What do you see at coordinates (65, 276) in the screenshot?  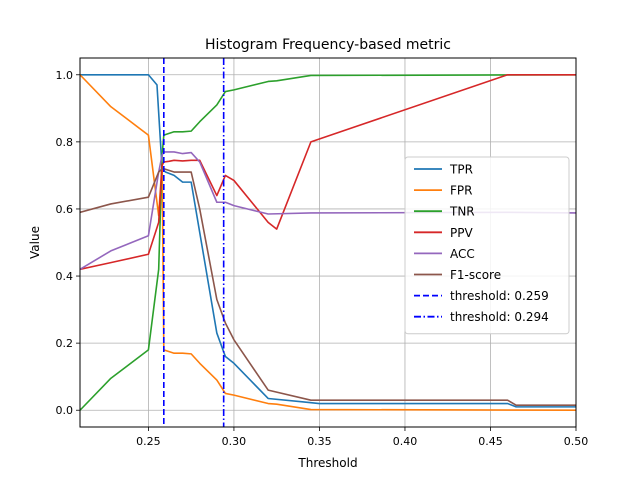 I see `y-tick-label: 0.4` at bounding box center [65, 276].